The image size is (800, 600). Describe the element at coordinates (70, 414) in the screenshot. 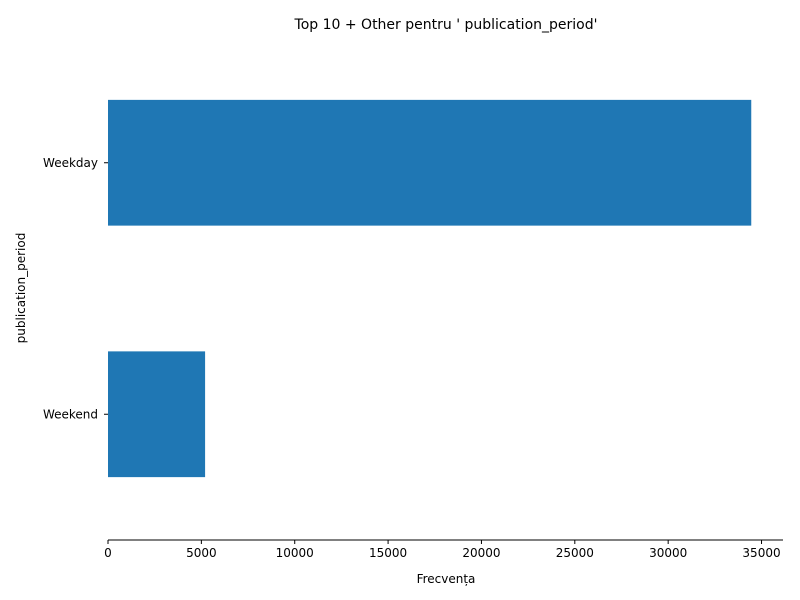

I see `y-tick-label: Weekend` at that location.